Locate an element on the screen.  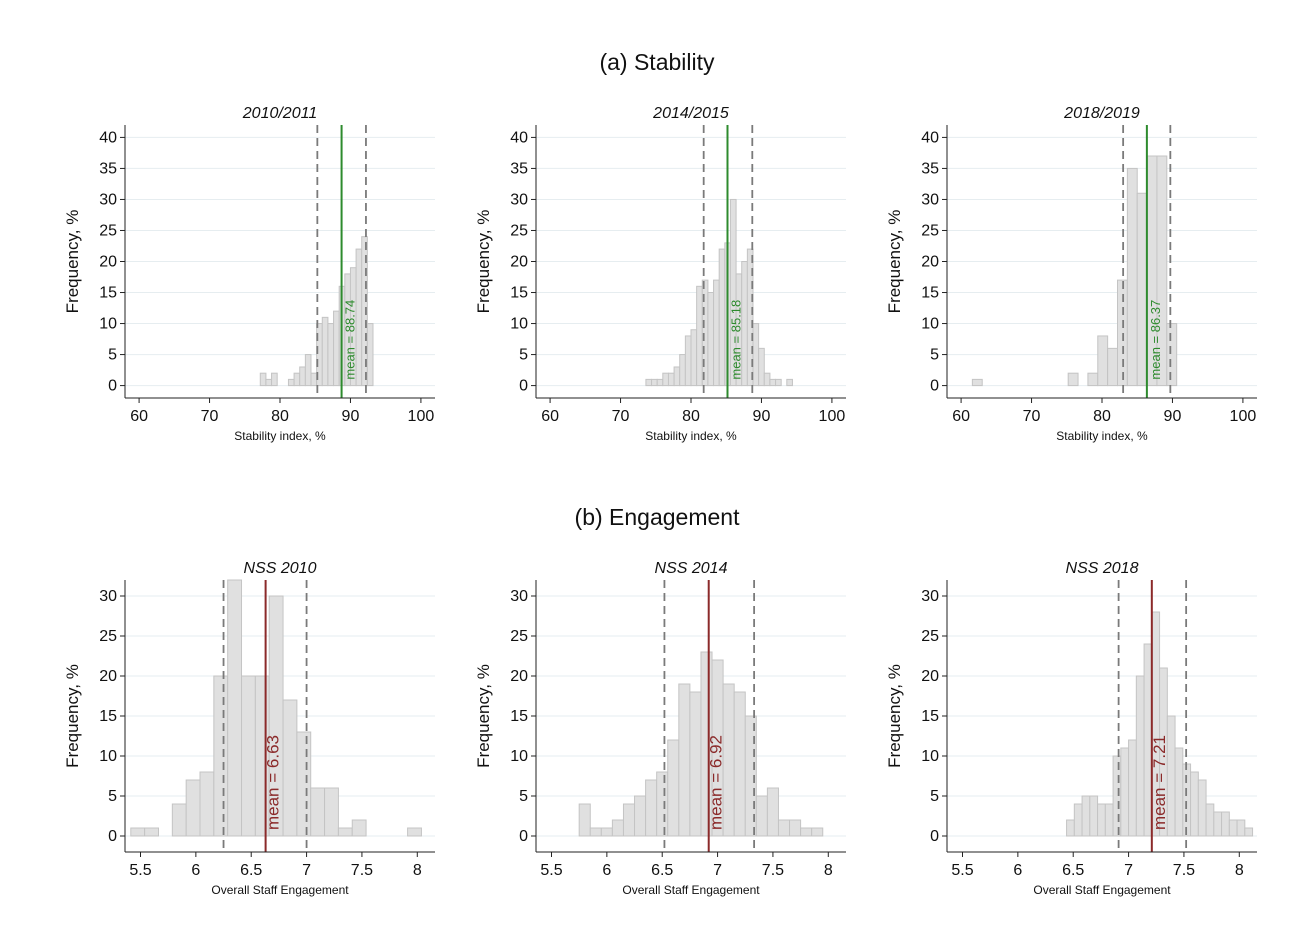
panel-title: NSS 2018 is located at coordinates (1102, 568).